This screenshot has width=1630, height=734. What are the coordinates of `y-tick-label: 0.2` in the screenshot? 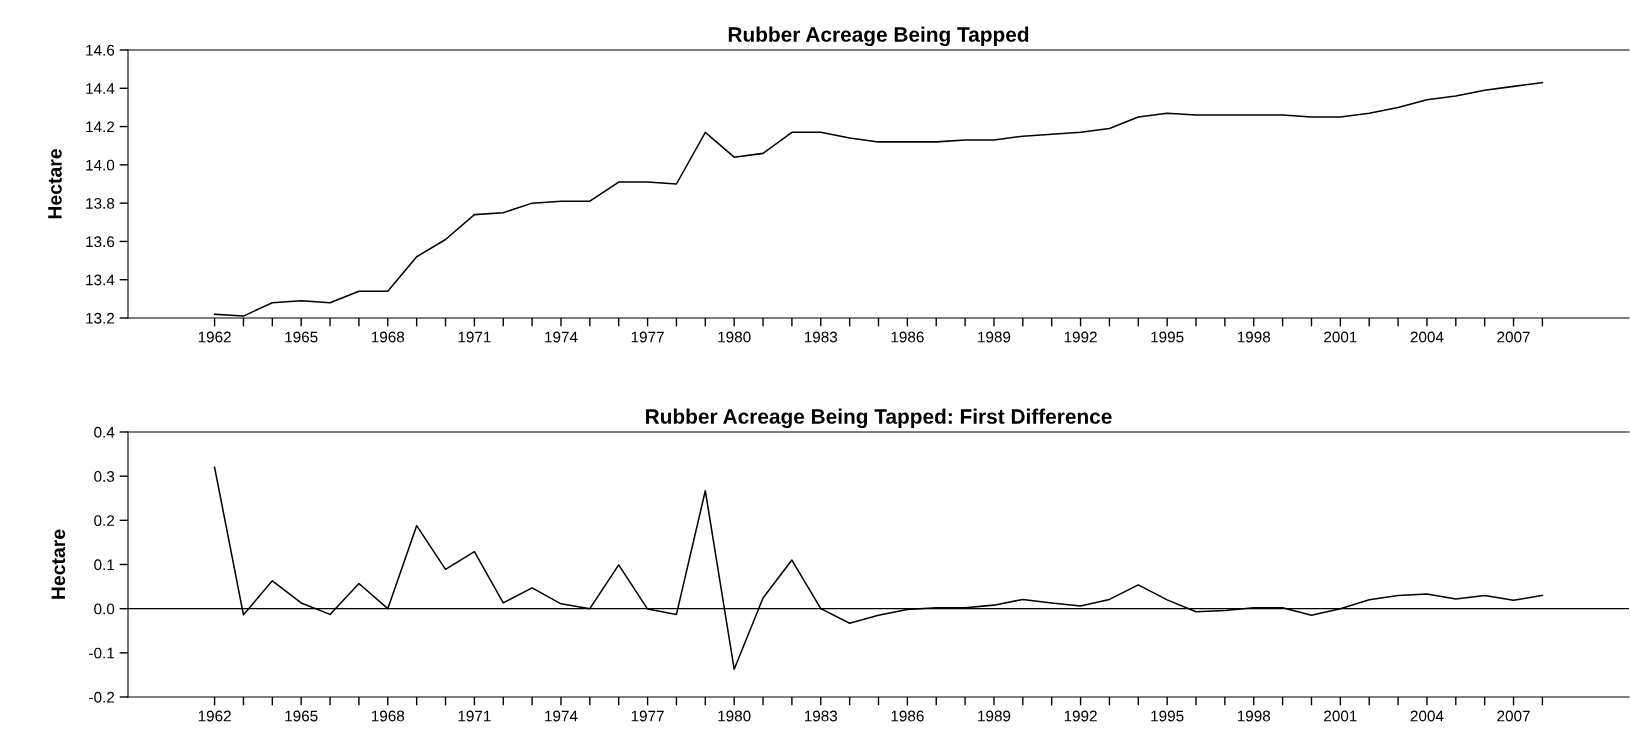 It's located at (104, 521).